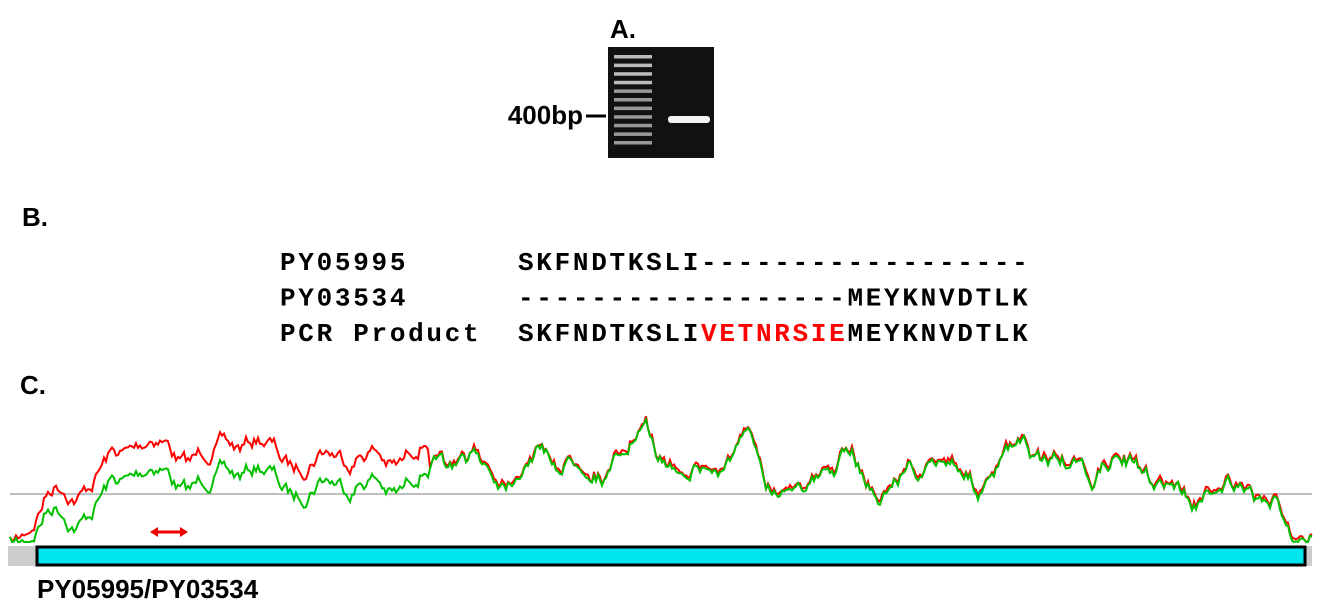 Image resolution: width=1319 pixels, height=603 pixels. Describe the element at coordinates (344, 263) in the screenshot. I see `sequence-name: PY05995` at that location.